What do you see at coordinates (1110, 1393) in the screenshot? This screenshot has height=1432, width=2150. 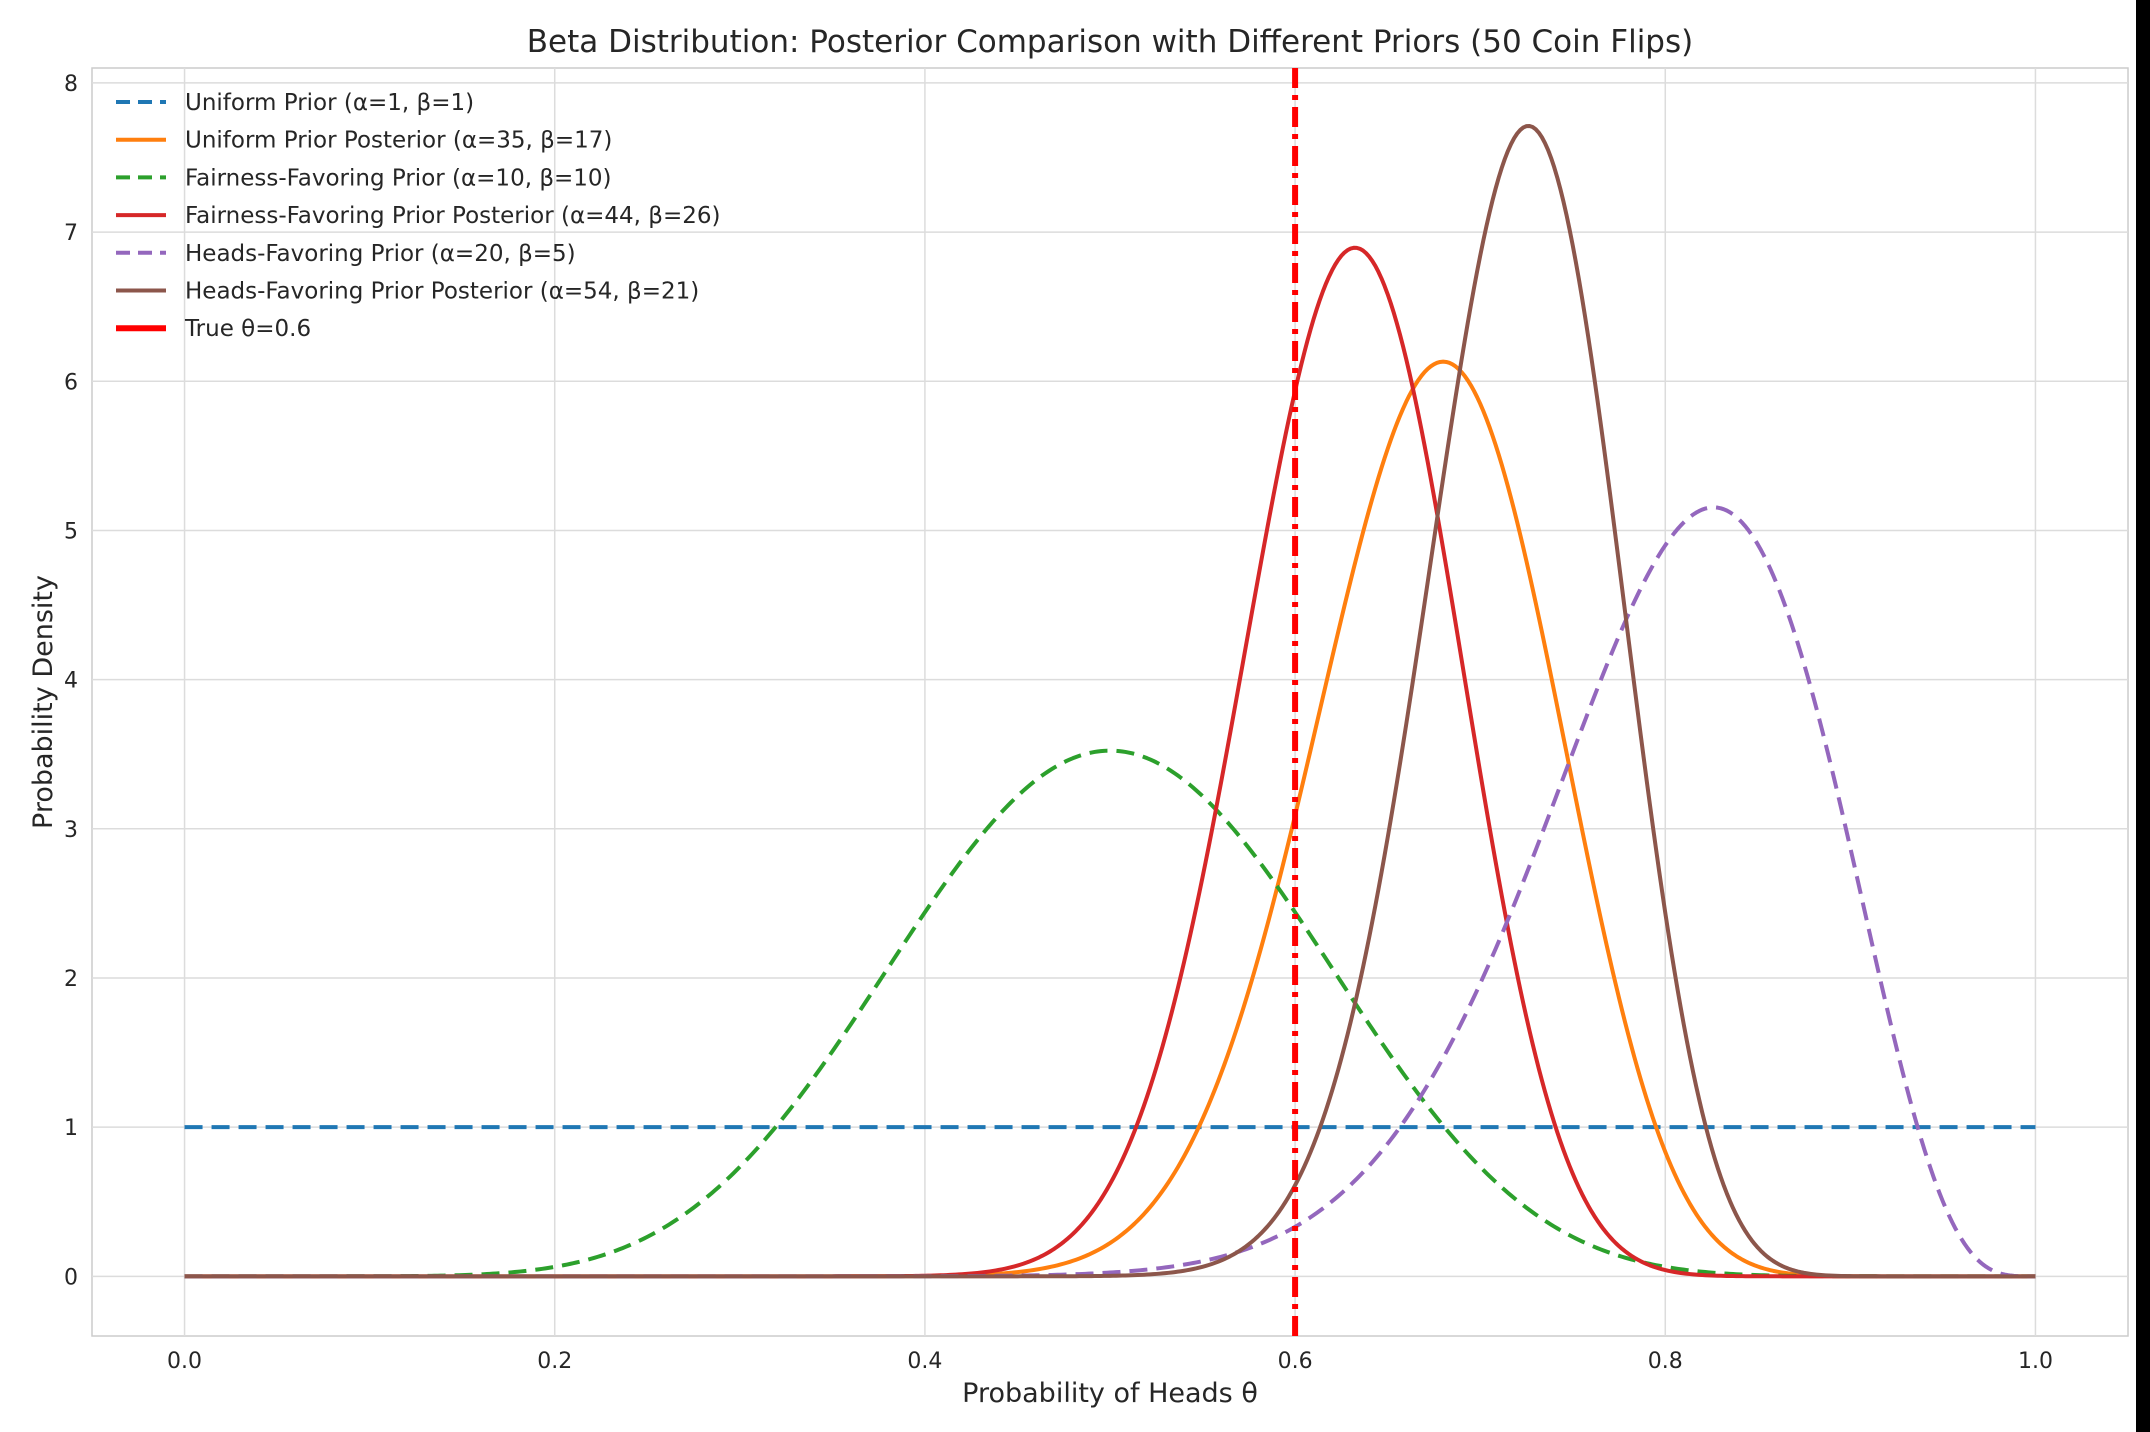 I see `x-axis-label: Probability of Heads θ` at bounding box center [1110, 1393].